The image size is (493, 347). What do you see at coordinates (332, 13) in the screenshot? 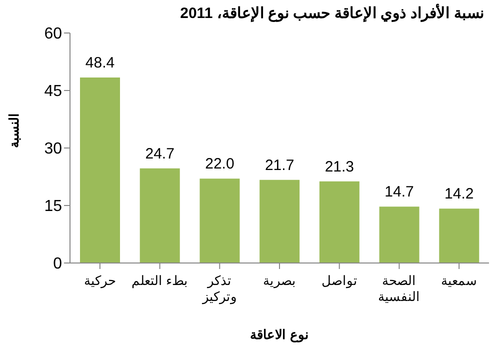
I see `chart-title: نسبة الأفراد ذوي الإعاقة حسب نوع الإعاقة، 2011` at bounding box center [332, 13].